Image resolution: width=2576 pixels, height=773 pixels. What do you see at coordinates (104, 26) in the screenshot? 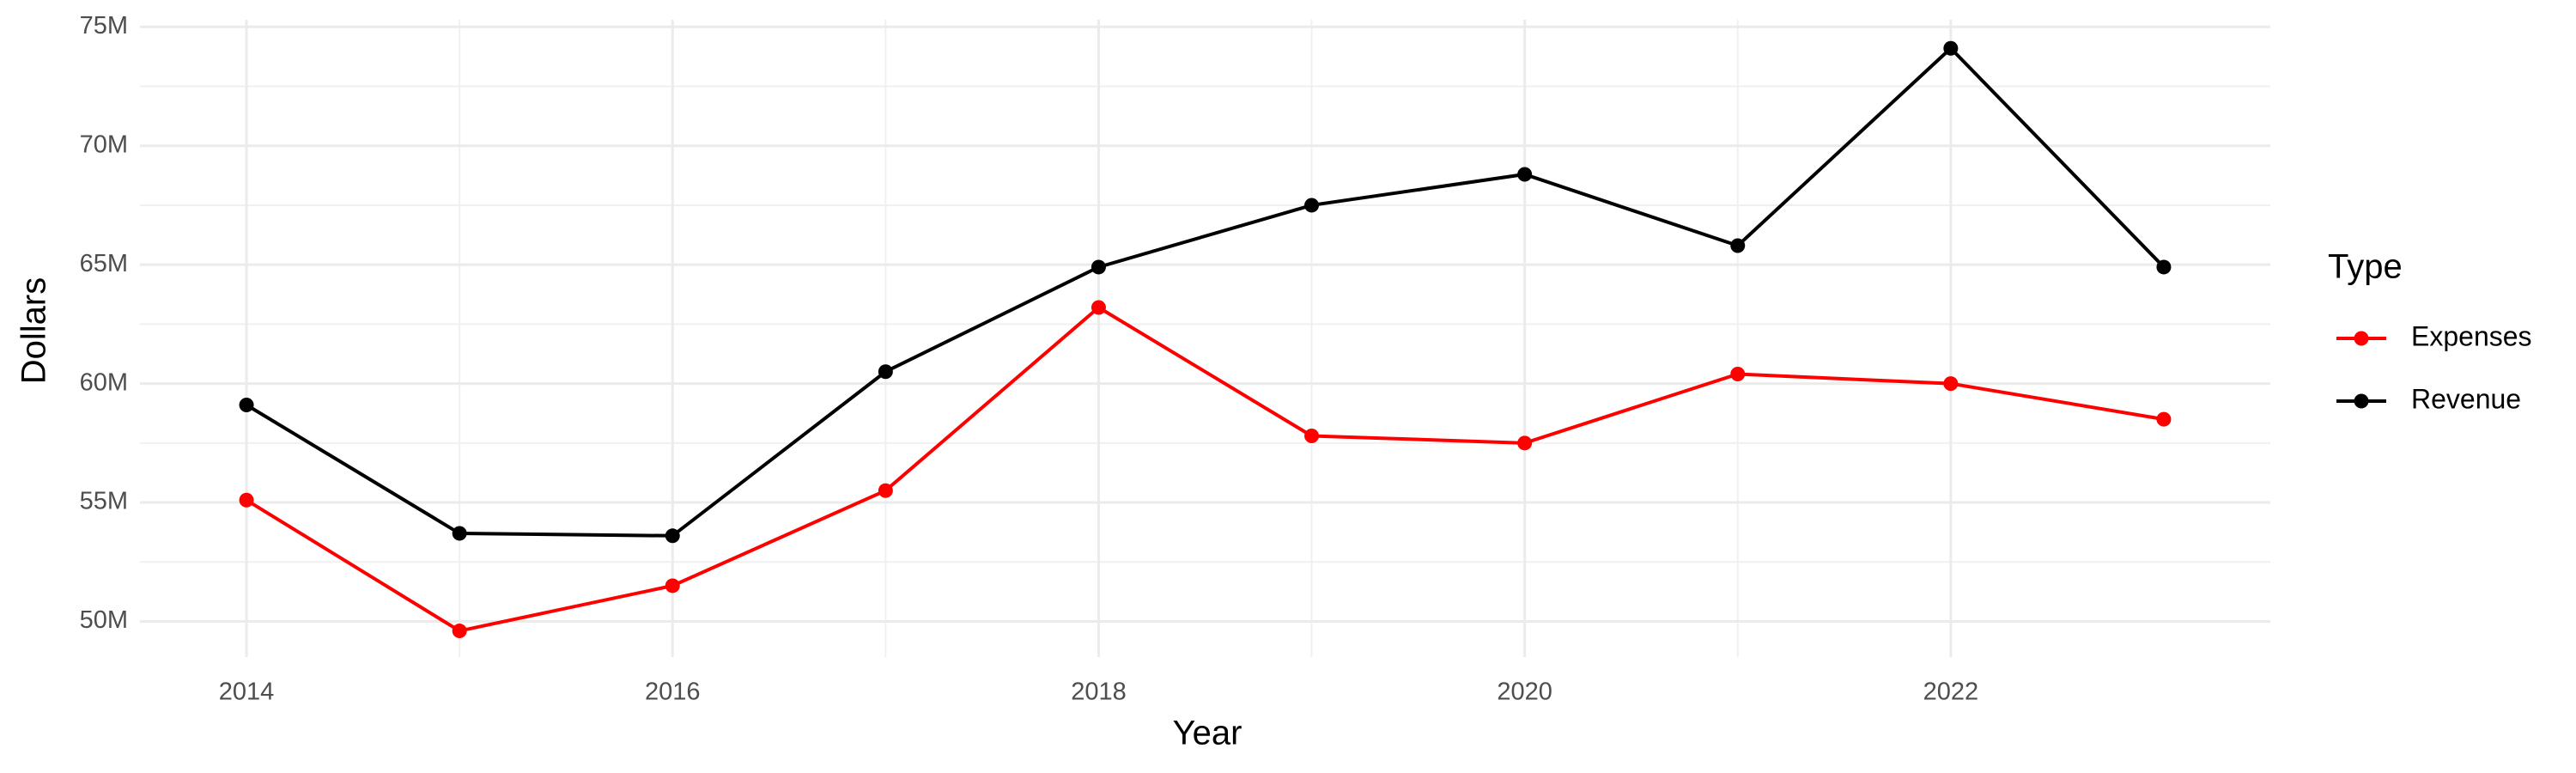
I see `y-tick-label: 75M` at bounding box center [104, 26].